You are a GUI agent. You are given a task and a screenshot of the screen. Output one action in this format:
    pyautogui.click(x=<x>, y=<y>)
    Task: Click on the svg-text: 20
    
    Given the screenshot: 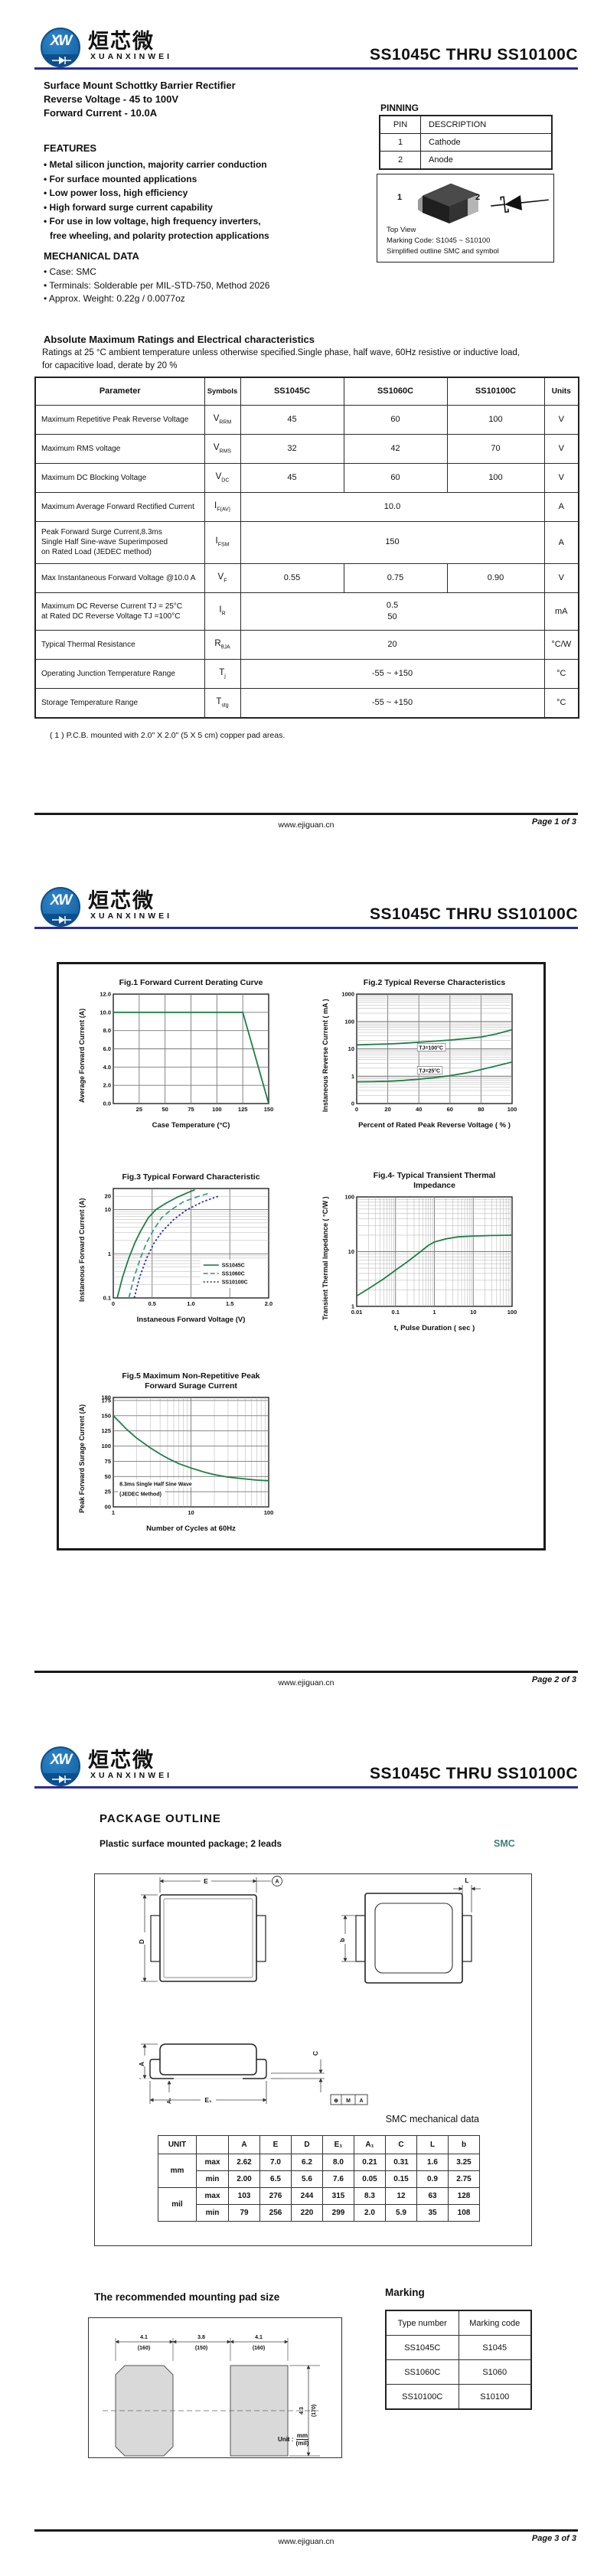 What is the action you would take?
    pyautogui.click(x=387, y=1109)
    